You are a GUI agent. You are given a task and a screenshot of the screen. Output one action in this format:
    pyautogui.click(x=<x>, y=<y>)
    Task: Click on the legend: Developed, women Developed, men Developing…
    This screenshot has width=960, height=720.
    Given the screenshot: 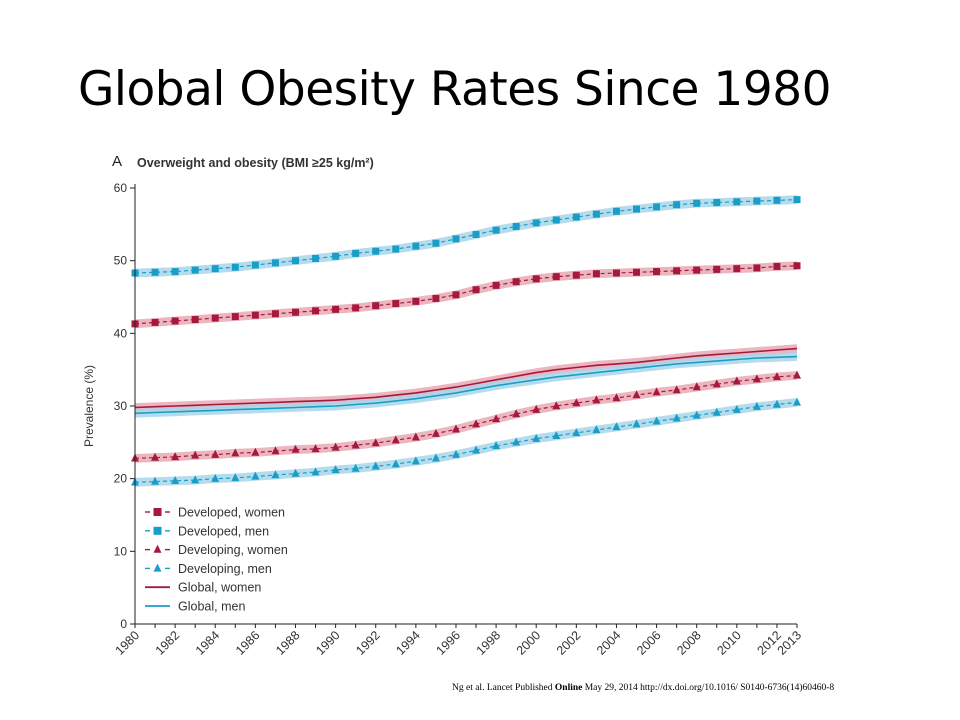 What is the action you would take?
    pyautogui.click(x=216, y=560)
    